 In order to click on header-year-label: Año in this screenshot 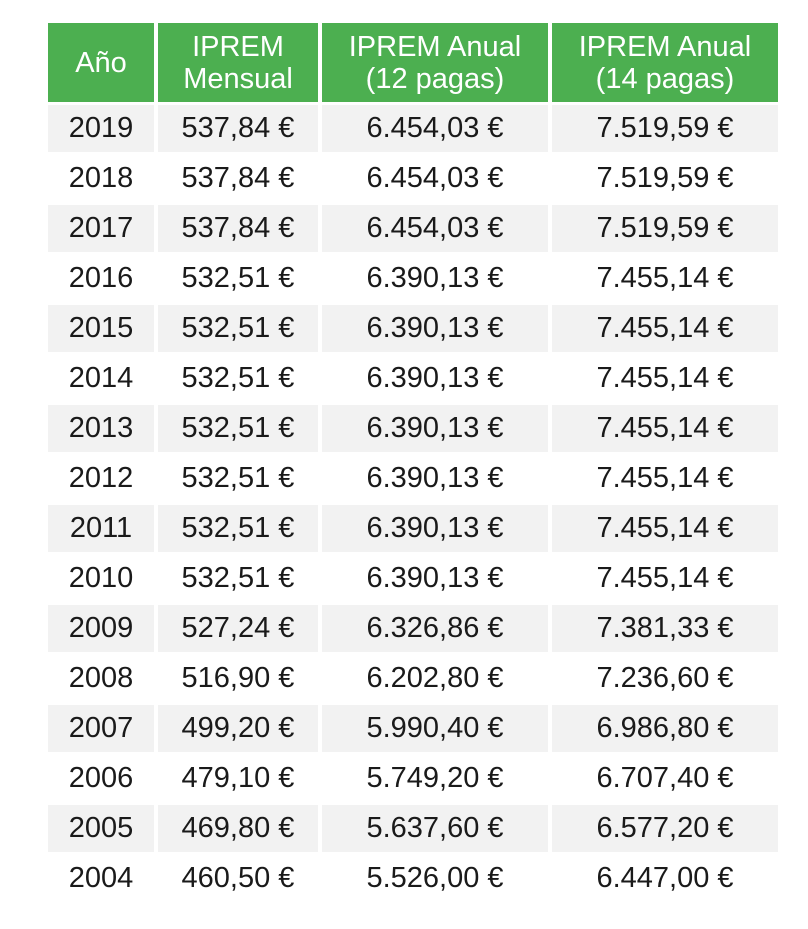, I will do `click(101, 62)`.